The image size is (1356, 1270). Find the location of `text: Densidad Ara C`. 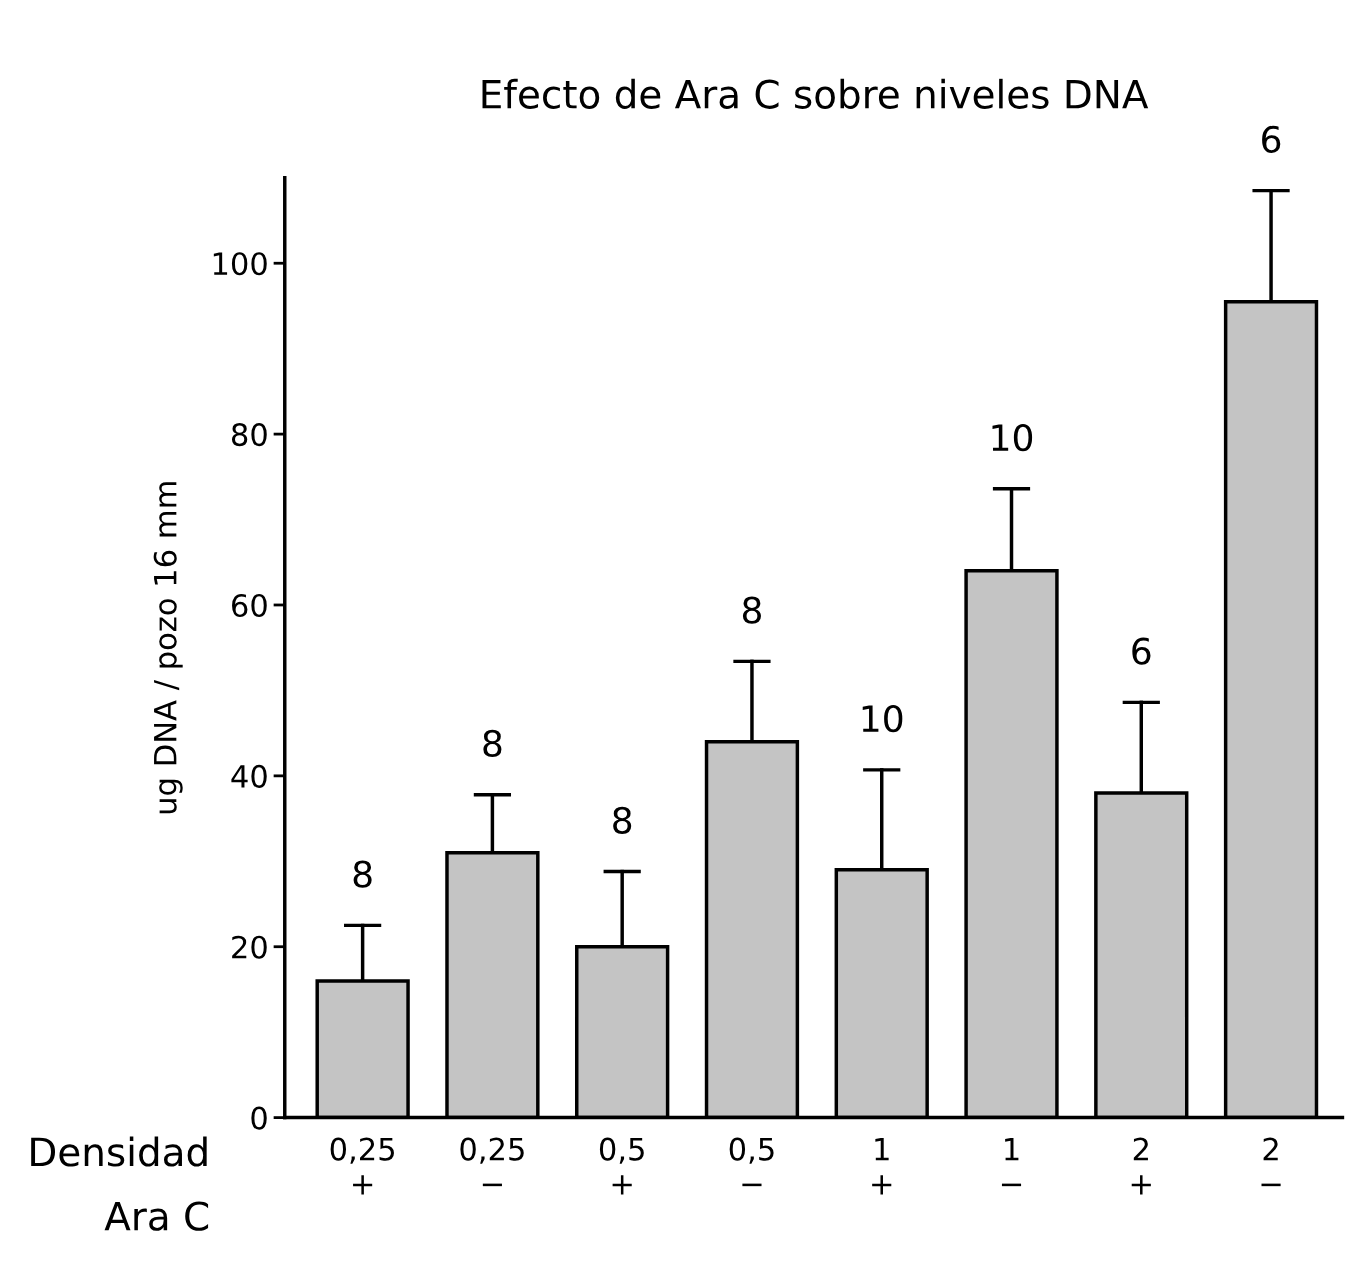

text: Densidad Ara C is located at coordinates (120, 1183).